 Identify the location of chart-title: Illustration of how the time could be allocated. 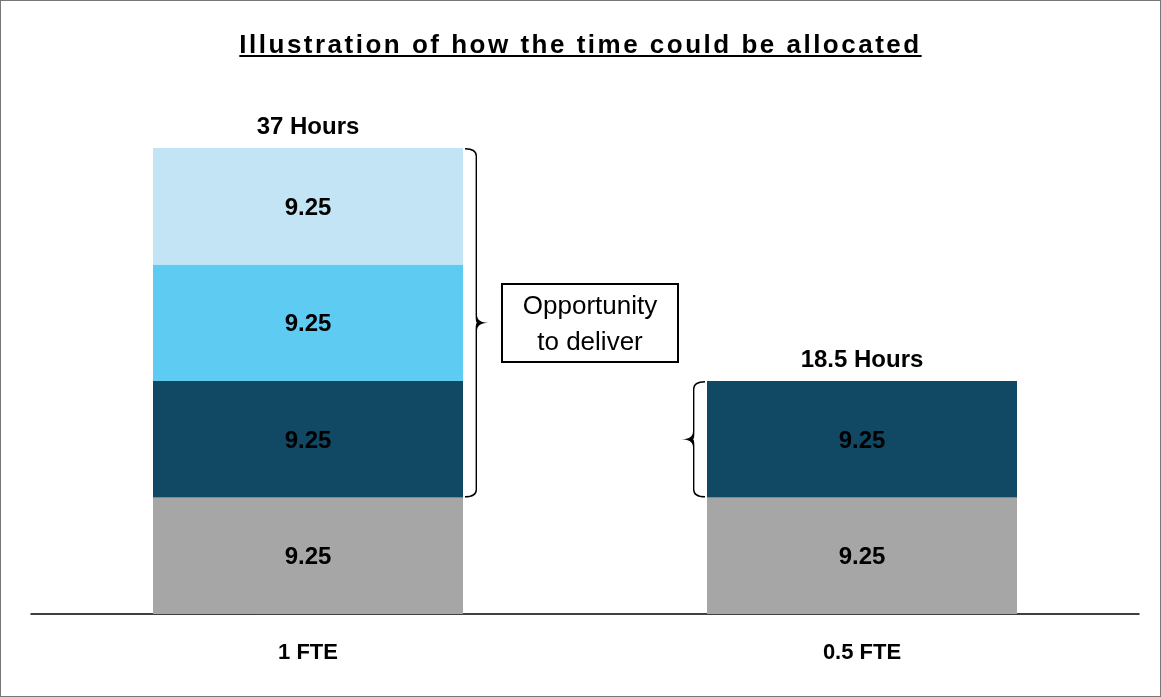
(580, 44).